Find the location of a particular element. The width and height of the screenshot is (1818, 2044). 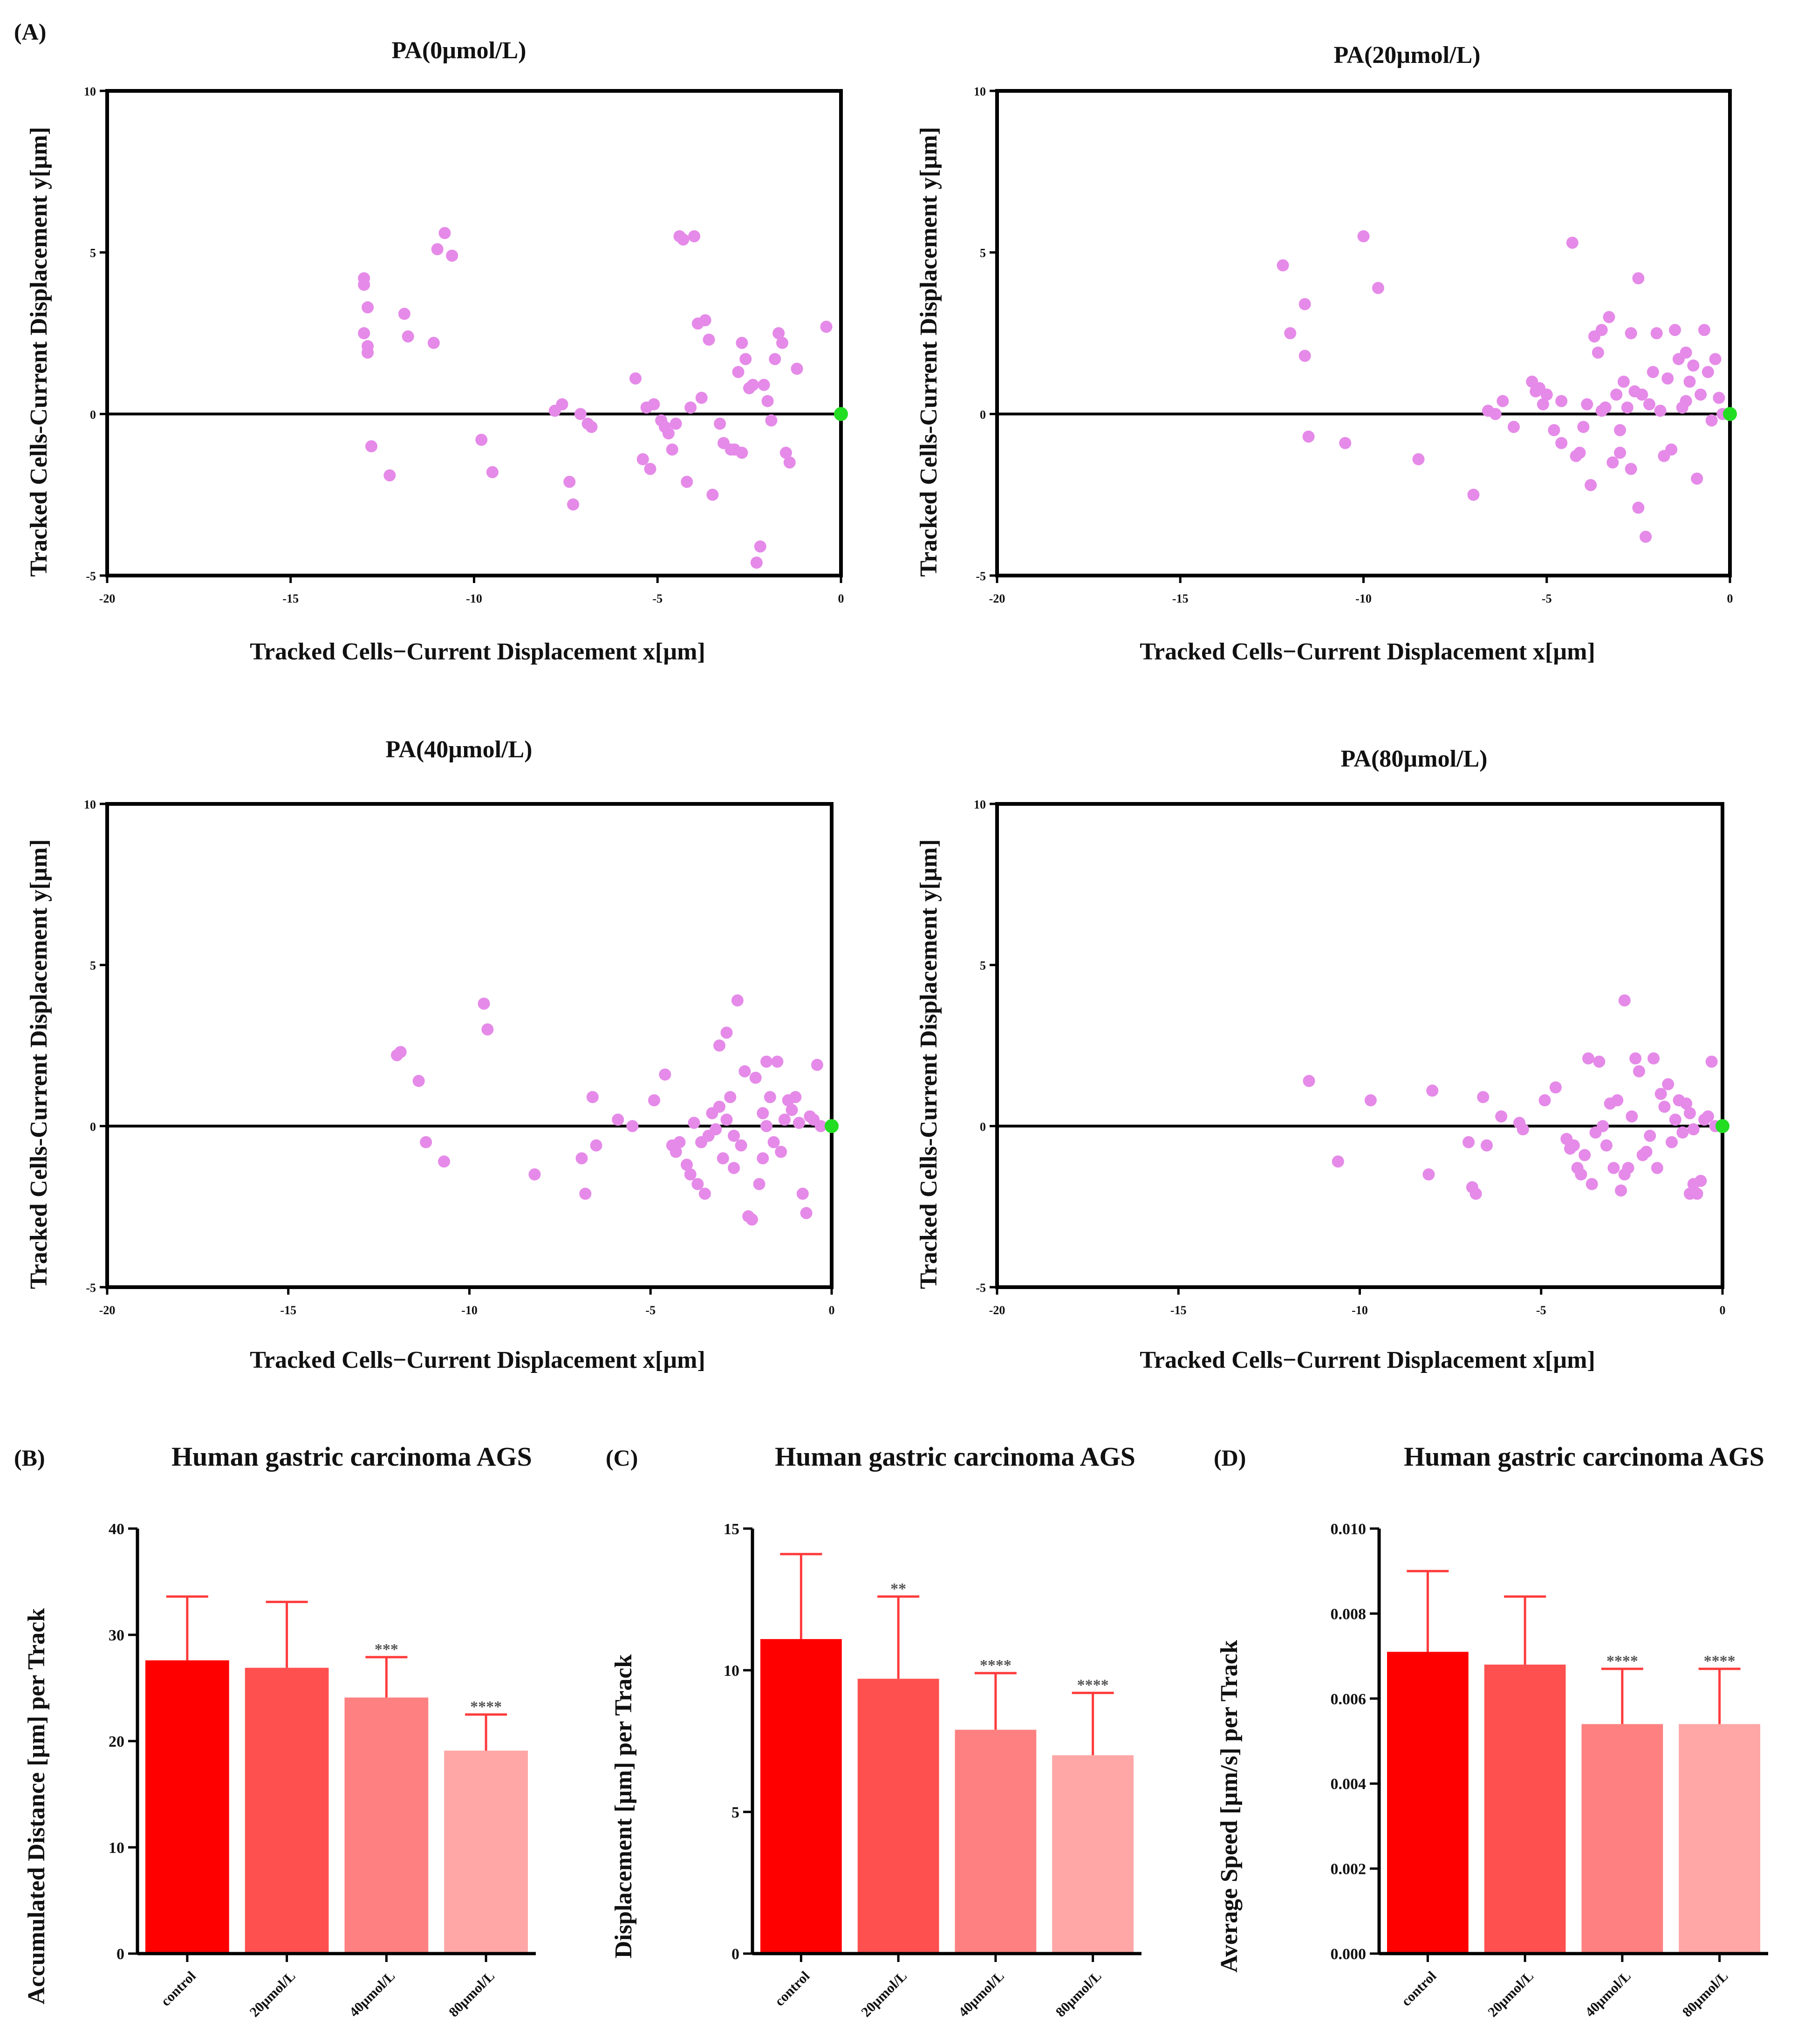

origin-point is located at coordinates (832, 1126).